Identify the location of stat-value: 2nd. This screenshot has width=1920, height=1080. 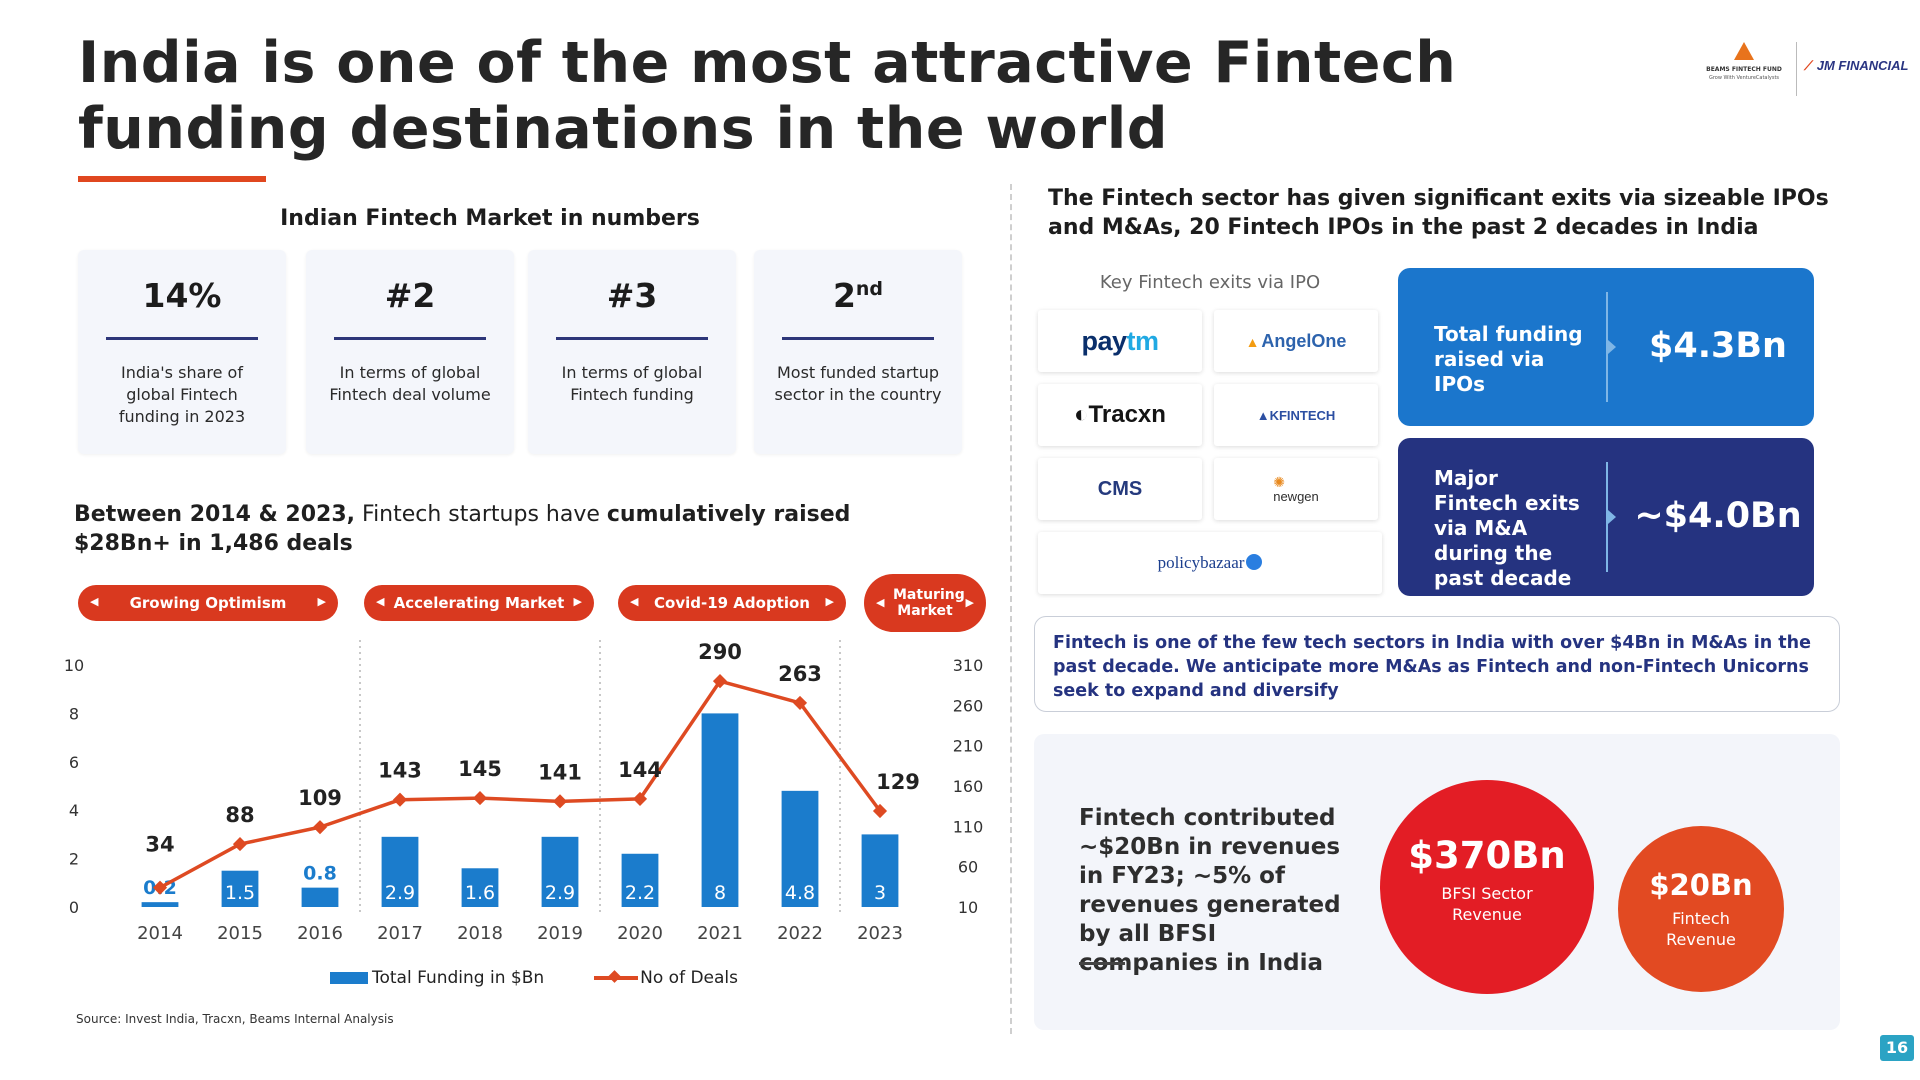
(858, 295).